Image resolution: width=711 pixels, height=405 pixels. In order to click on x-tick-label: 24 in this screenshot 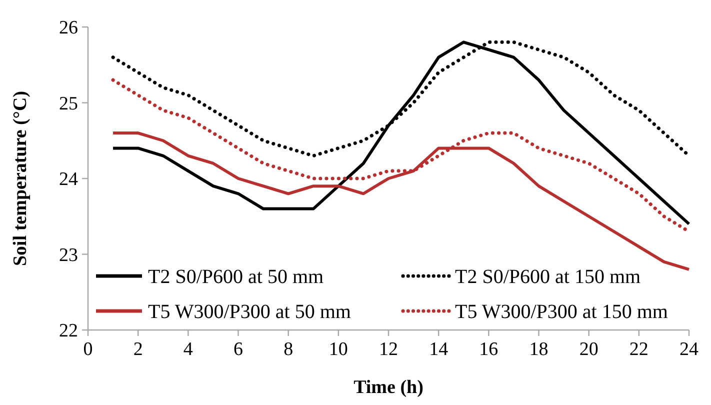, I will do `click(689, 349)`.